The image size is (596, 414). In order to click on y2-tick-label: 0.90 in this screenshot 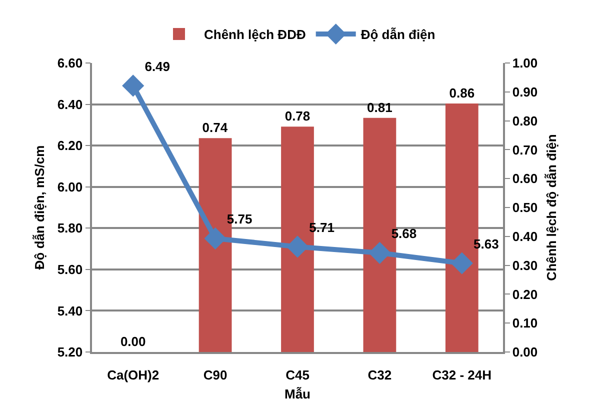, I will do `click(525, 92)`.